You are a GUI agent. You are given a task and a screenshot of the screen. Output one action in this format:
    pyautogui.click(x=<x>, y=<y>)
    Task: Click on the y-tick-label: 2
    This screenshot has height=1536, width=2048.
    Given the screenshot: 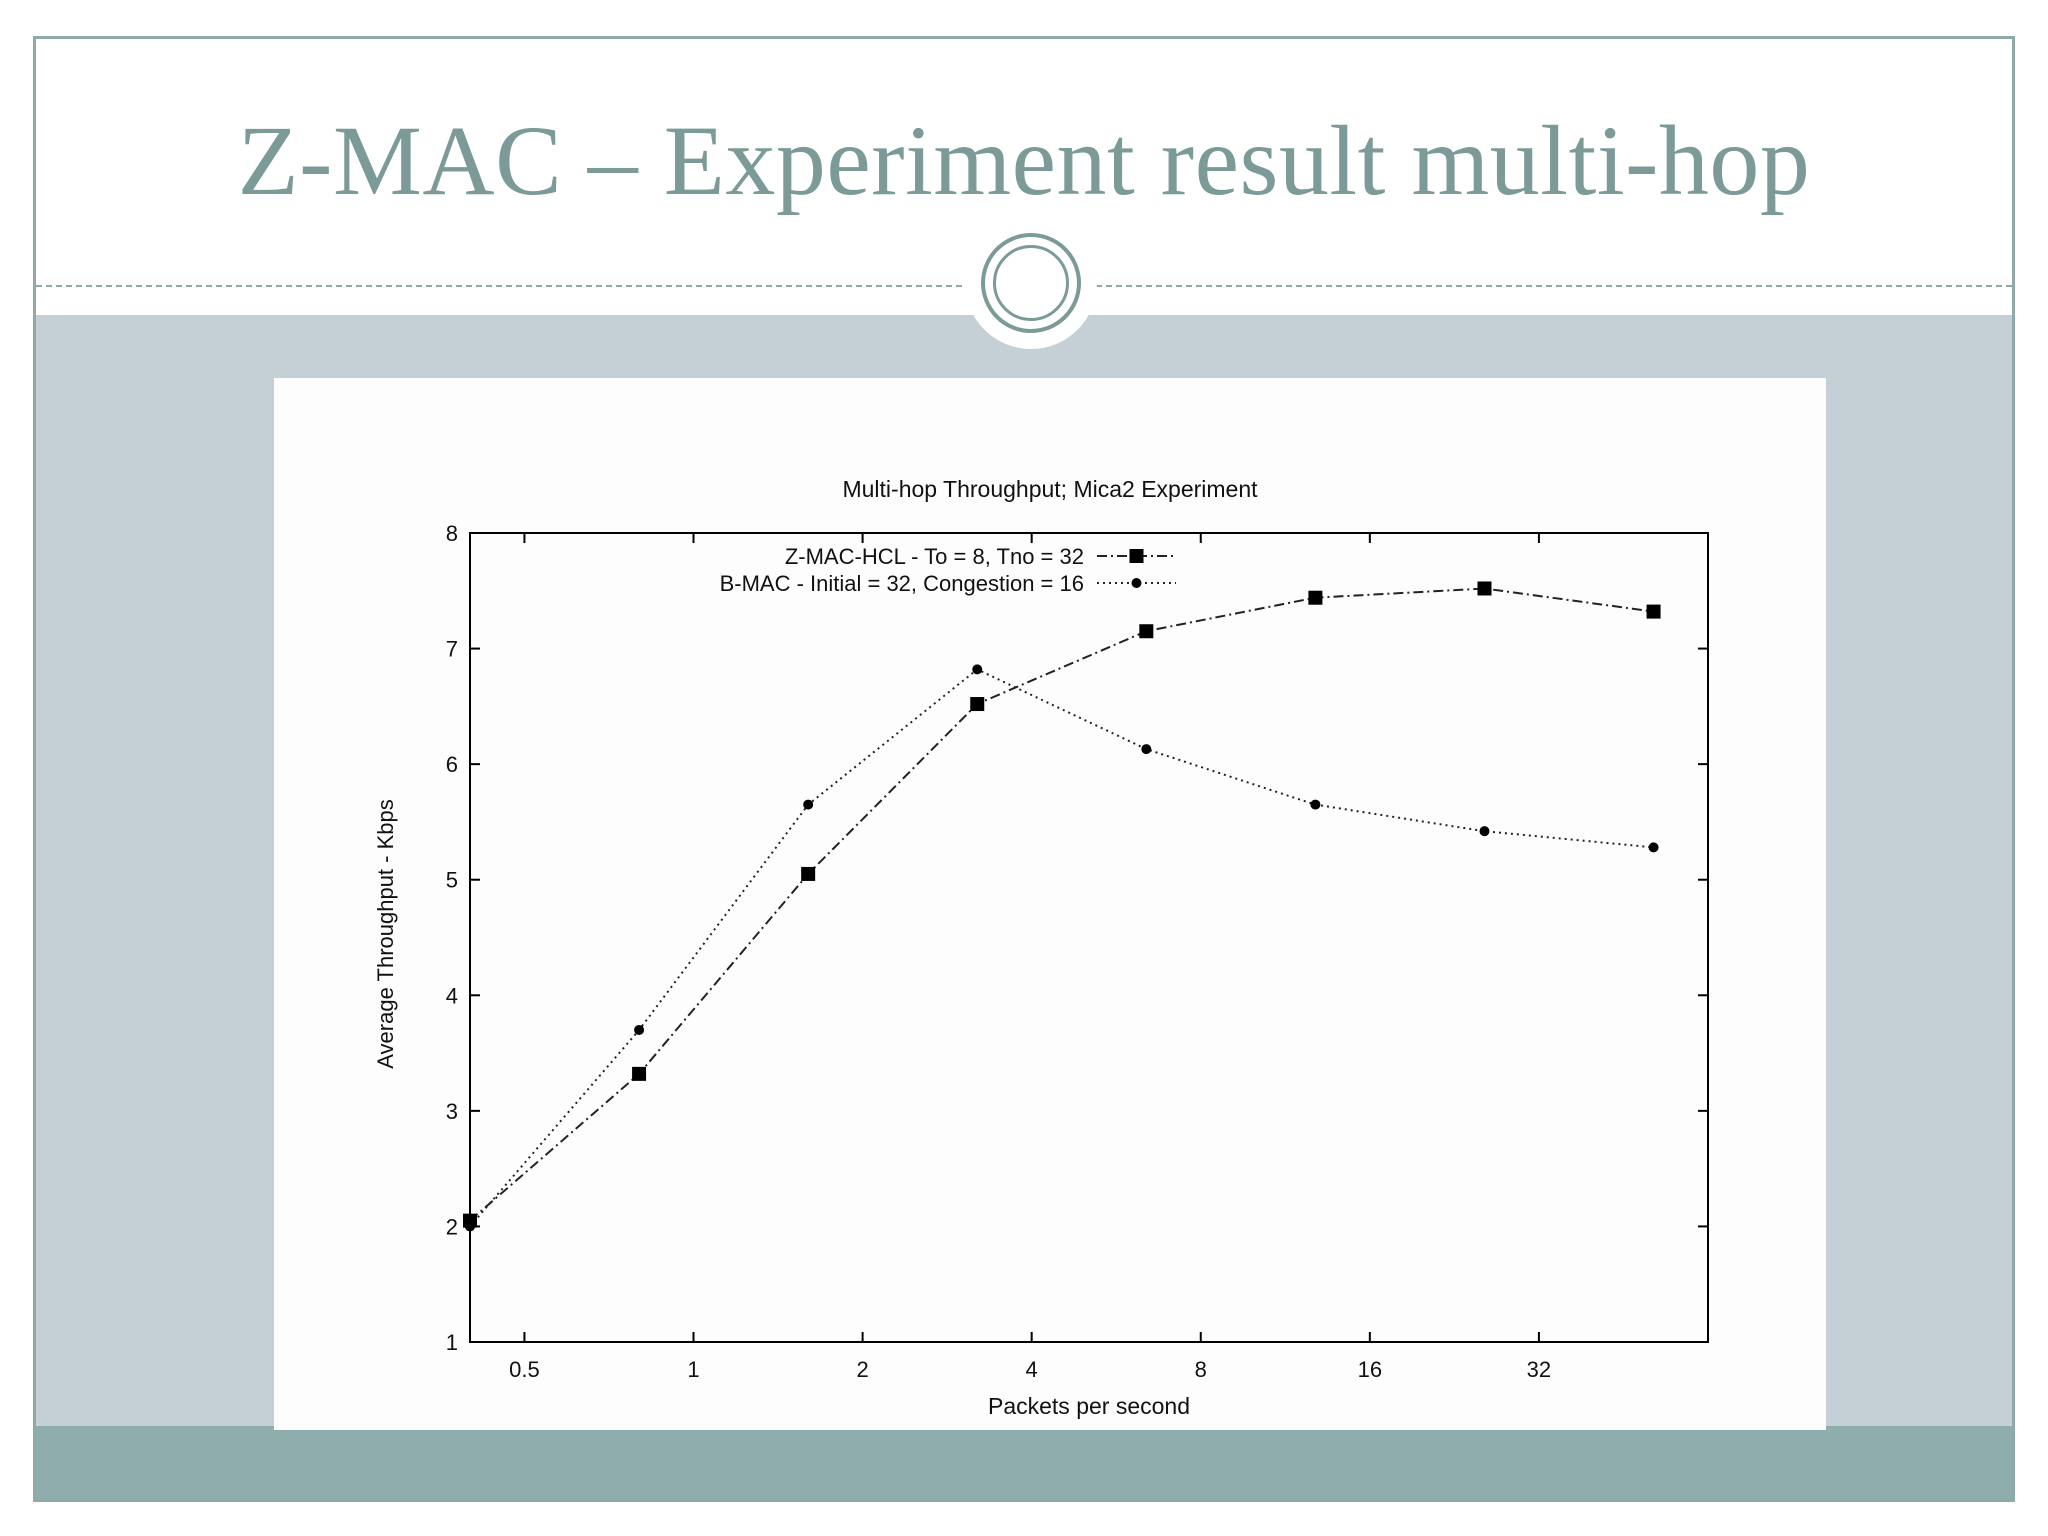 What is the action you would take?
    pyautogui.click(x=452, y=1226)
    